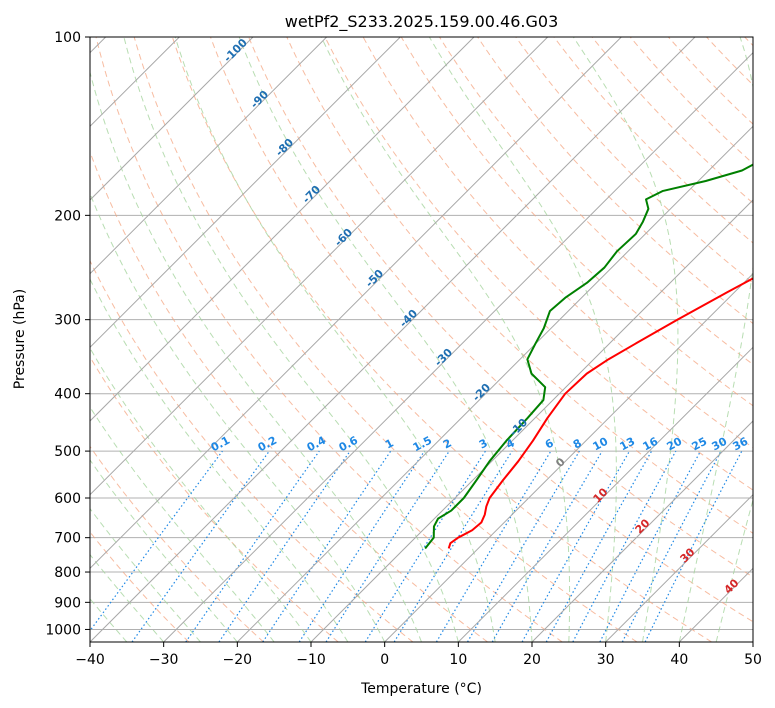 The width and height of the screenshot is (775, 708). What do you see at coordinates (238, 660) in the screenshot?
I see `x-tick-label: −20` at bounding box center [238, 660].